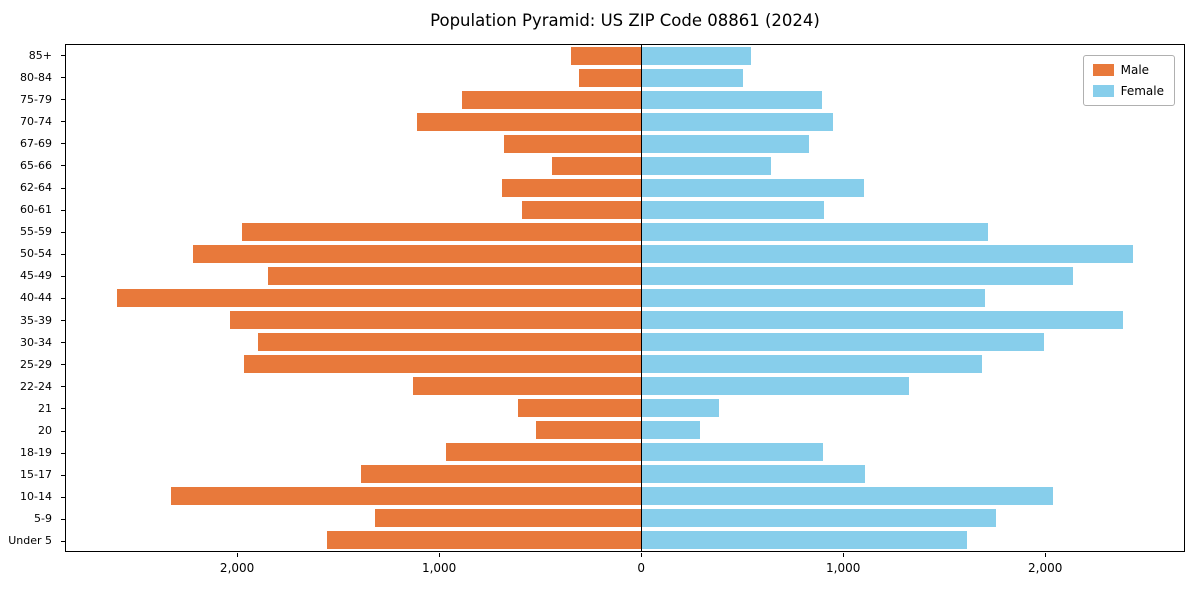 This screenshot has height=600, width=1200. Describe the element at coordinates (45, 430) in the screenshot. I see `y-tick-label-20: 20` at that location.